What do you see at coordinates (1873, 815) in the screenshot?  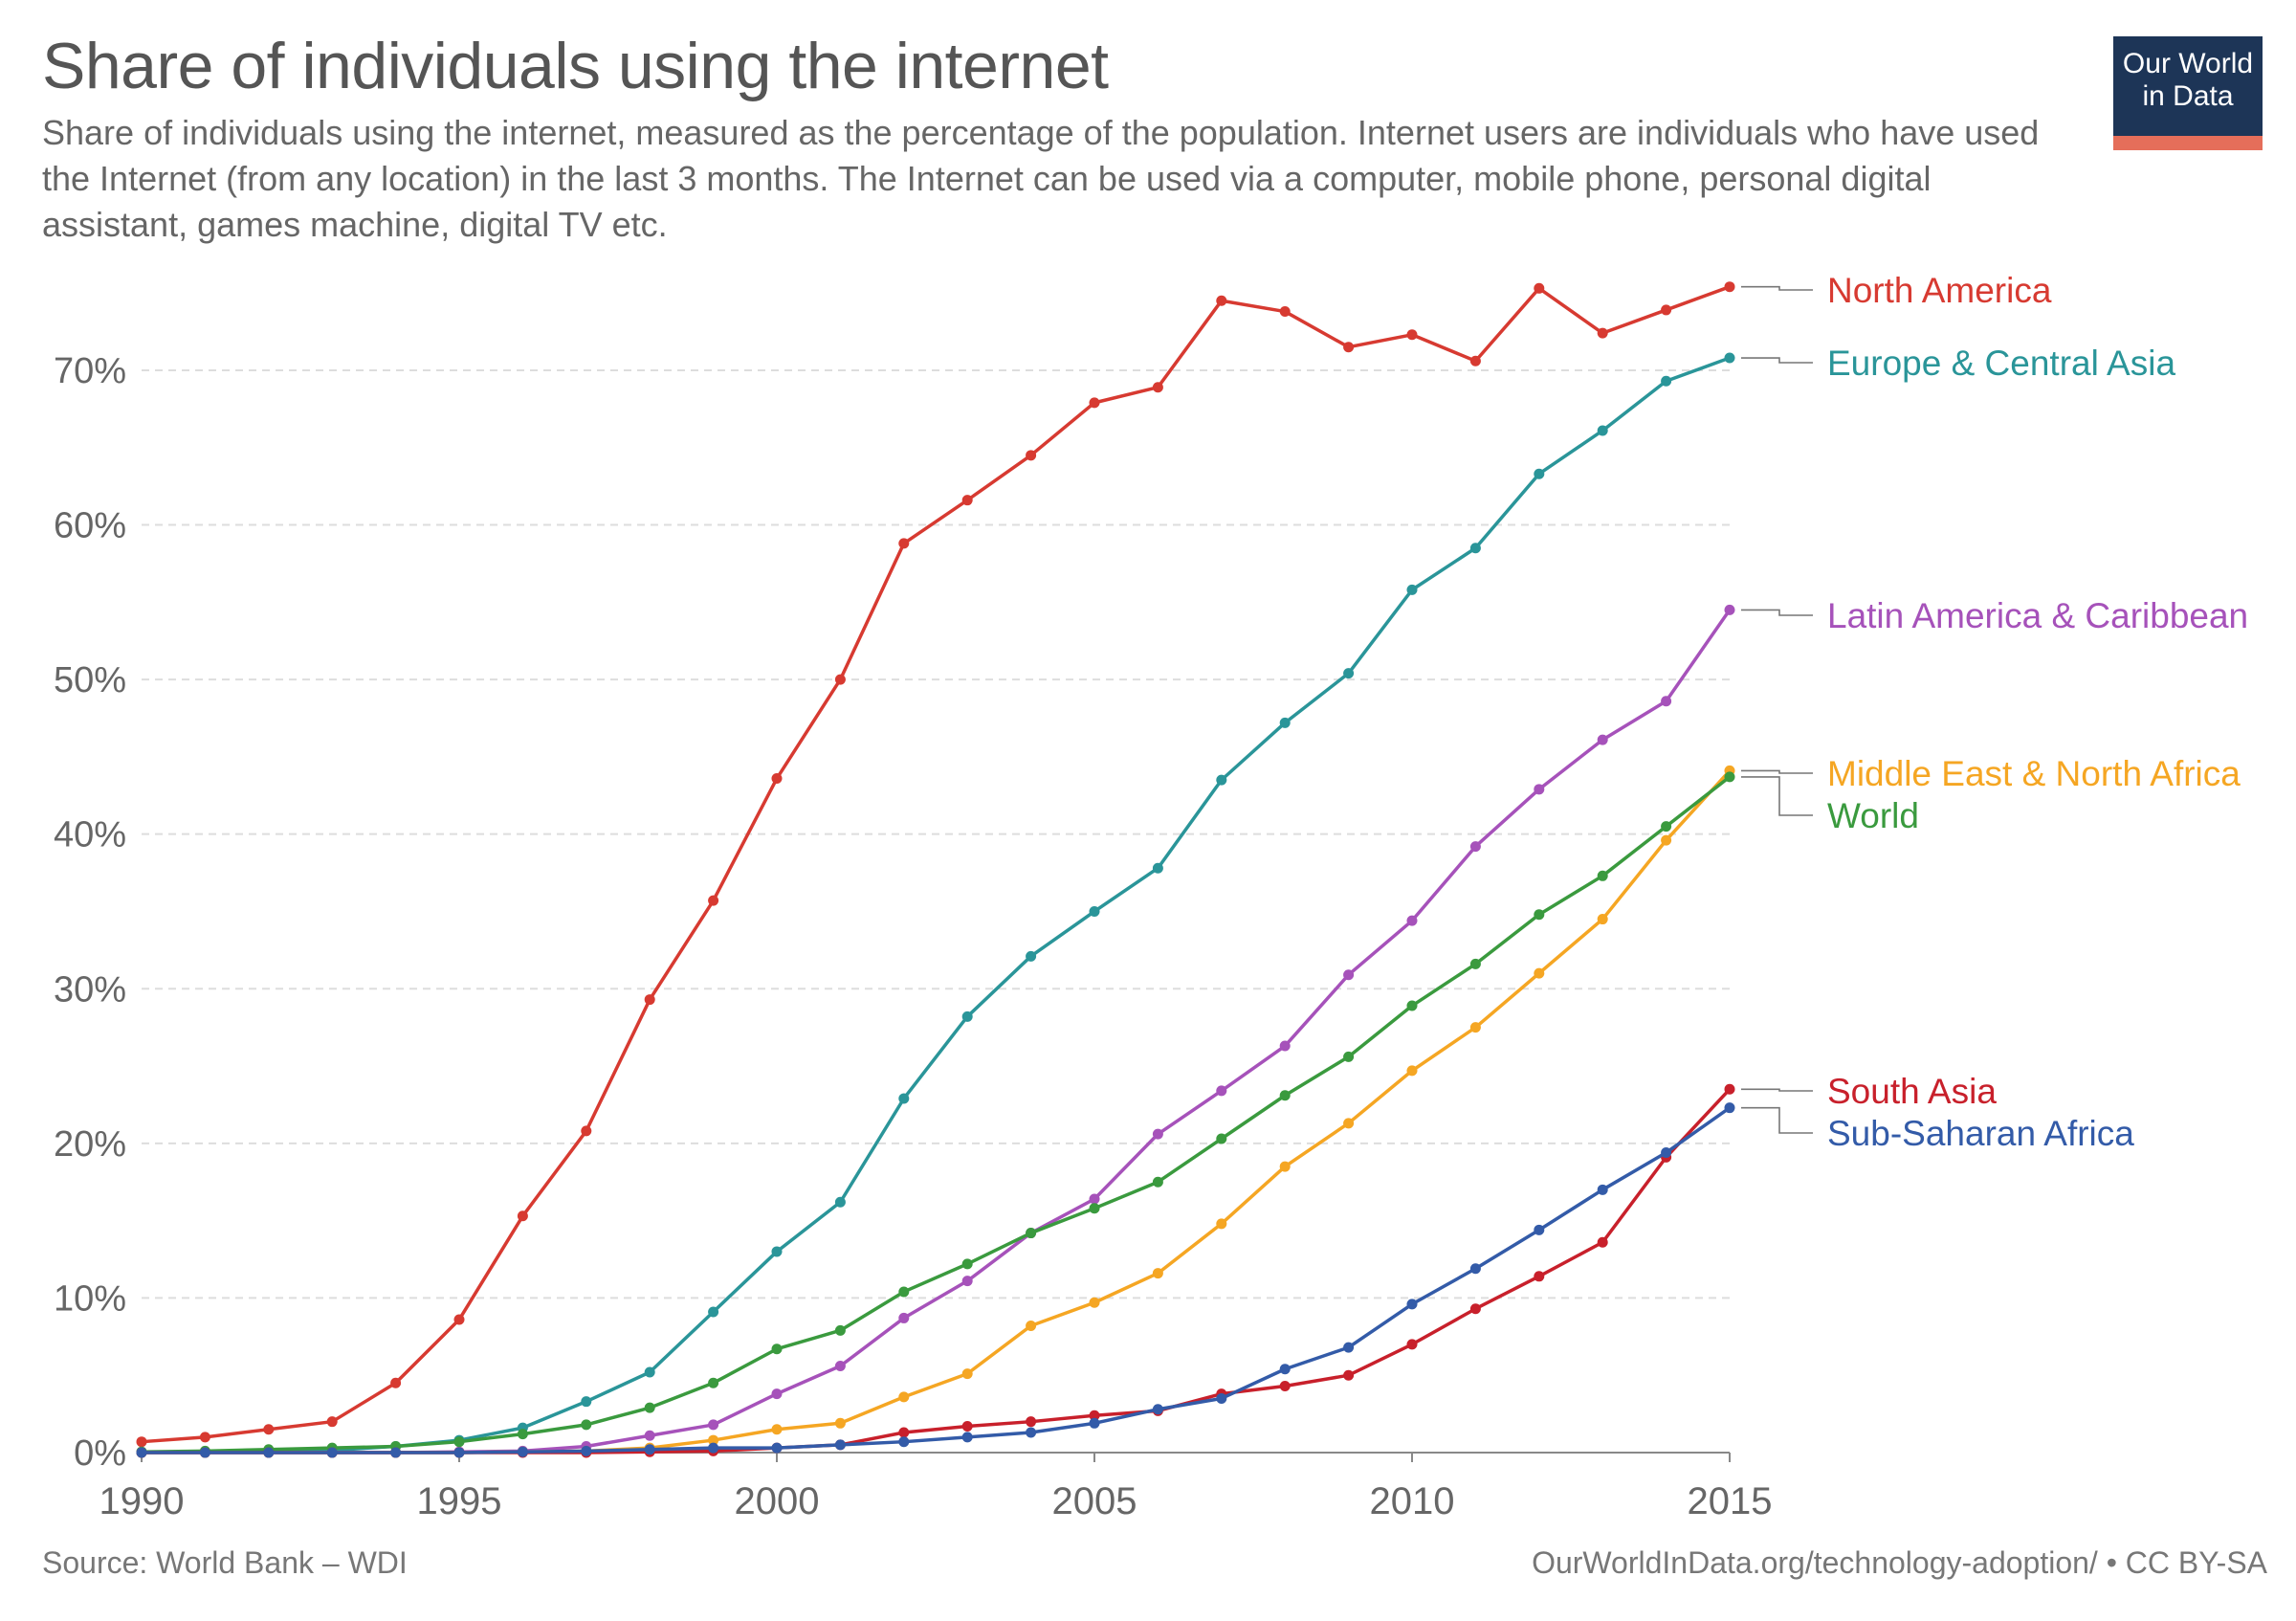 I see `series-label: World` at bounding box center [1873, 815].